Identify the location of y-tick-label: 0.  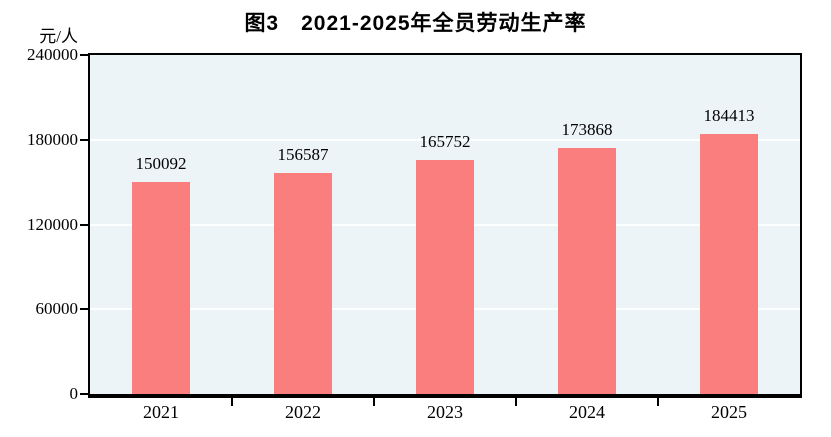
(74, 393).